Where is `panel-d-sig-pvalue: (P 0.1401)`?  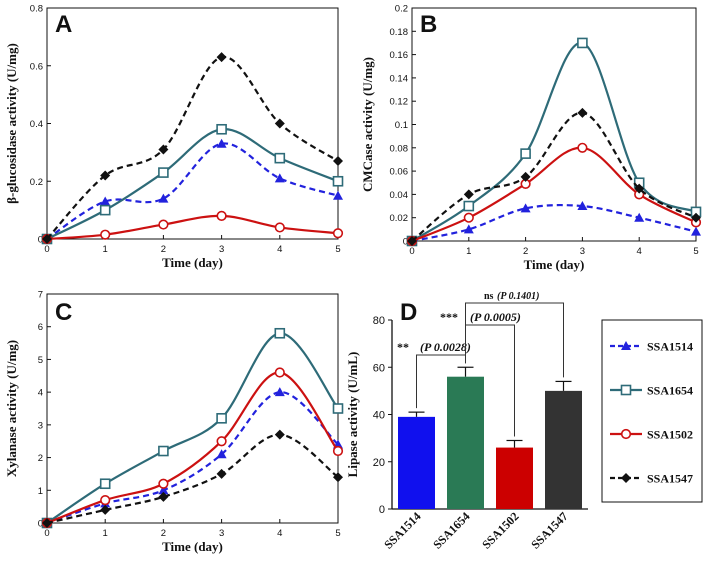
panel-d-sig-pvalue: (P 0.1401) is located at coordinates (518, 296).